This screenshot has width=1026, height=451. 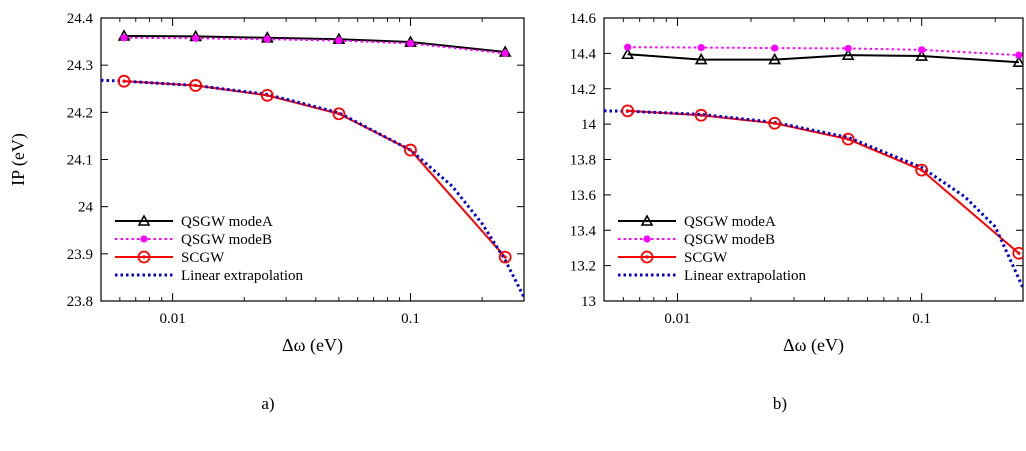 What do you see at coordinates (583, 19) in the screenshot?
I see `y-tick-label: 14.6` at bounding box center [583, 19].